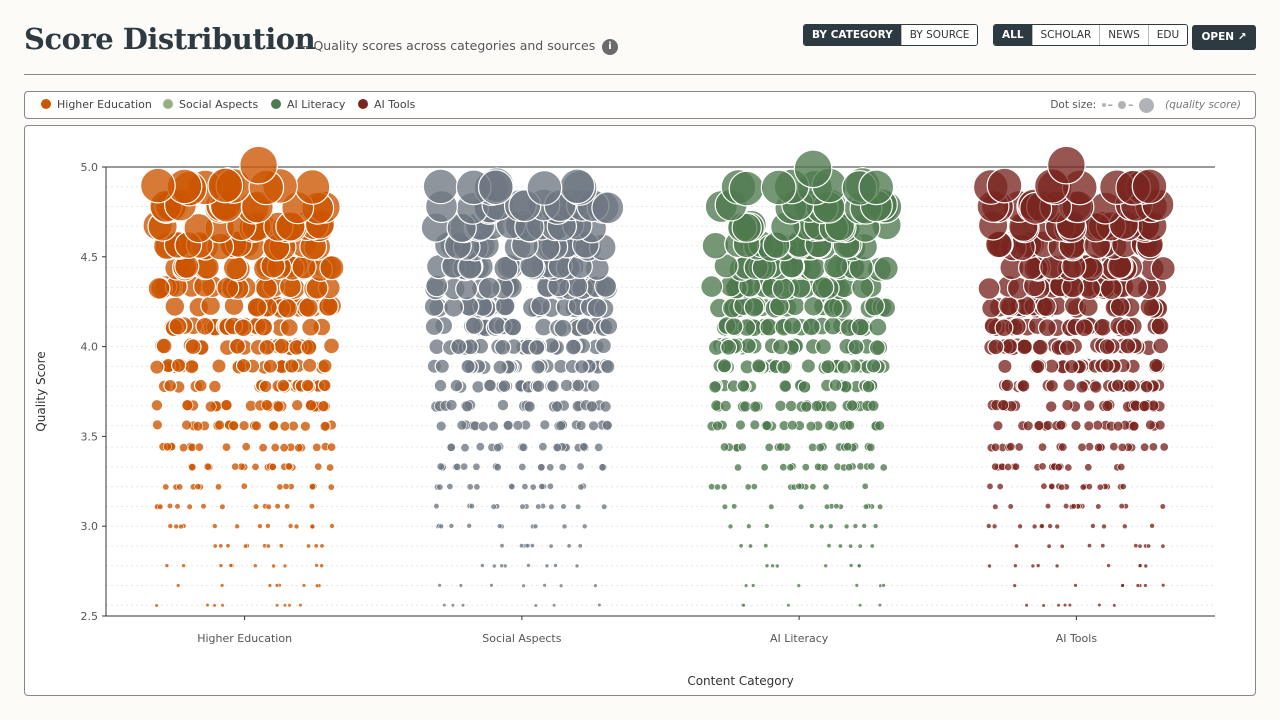 The image size is (1280, 720). Describe the element at coordinates (1167, 35) in the screenshot. I see `filter-edu-button: EDU` at that location.